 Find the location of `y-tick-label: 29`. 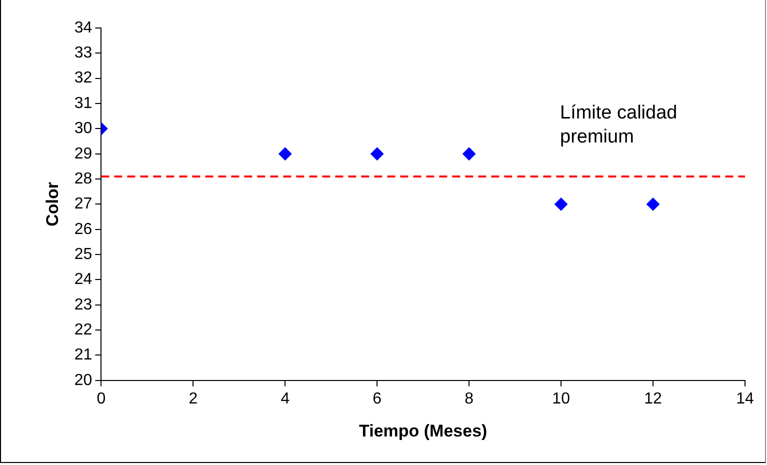

y-tick-label: 29 is located at coordinates (83, 153).